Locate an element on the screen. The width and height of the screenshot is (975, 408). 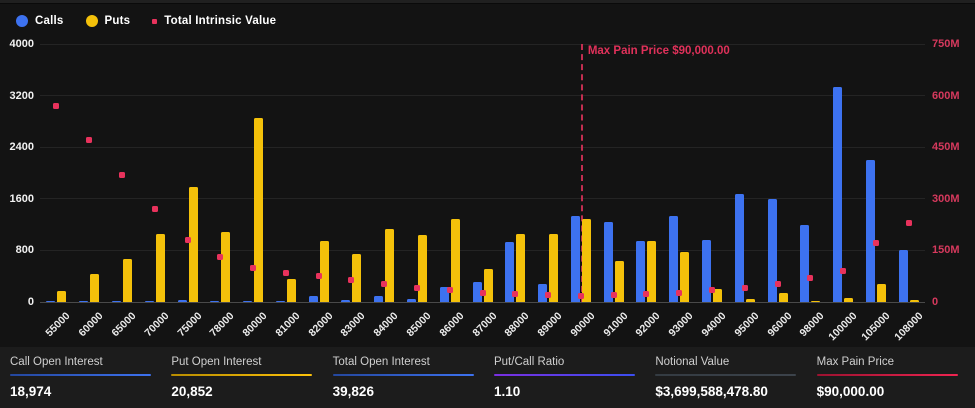
right-axis-tick: 0 is located at coordinates (935, 302).